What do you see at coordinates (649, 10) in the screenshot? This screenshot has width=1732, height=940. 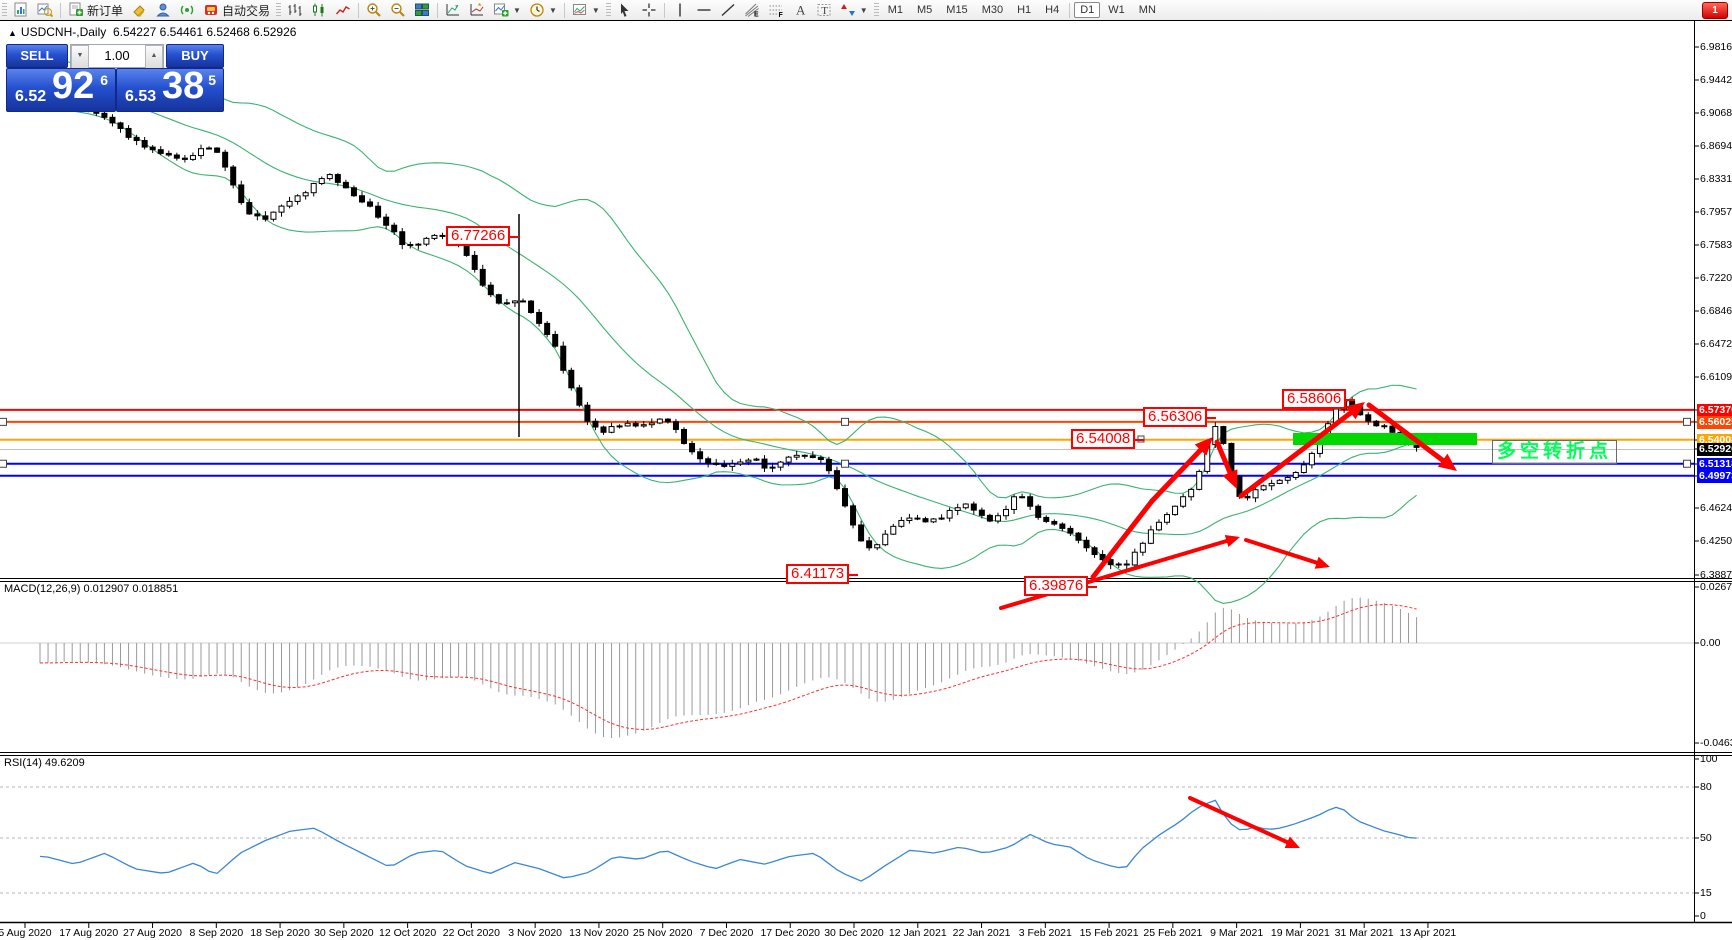 I see `crosshair-tool-button` at bounding box center [649, 10].